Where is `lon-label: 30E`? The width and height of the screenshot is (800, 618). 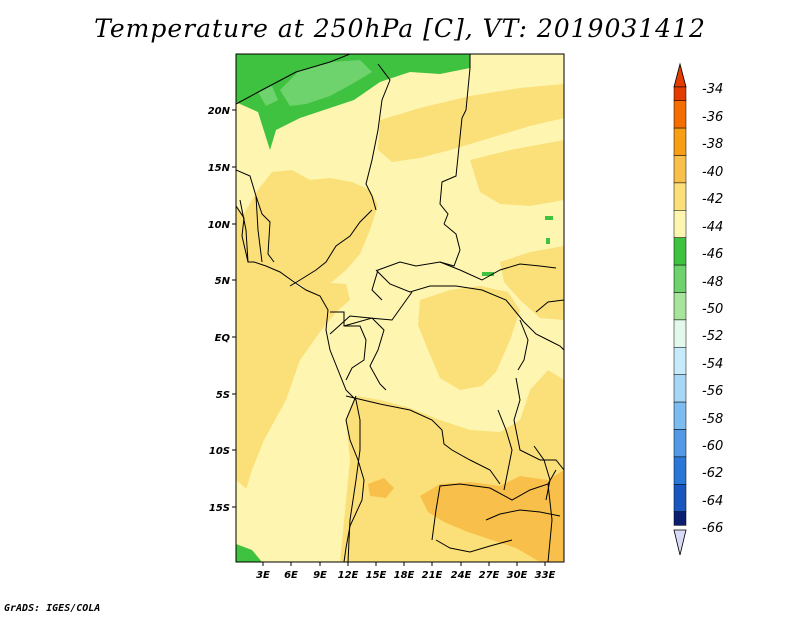
lon-label: 30E is located at coordinates (517, 575).